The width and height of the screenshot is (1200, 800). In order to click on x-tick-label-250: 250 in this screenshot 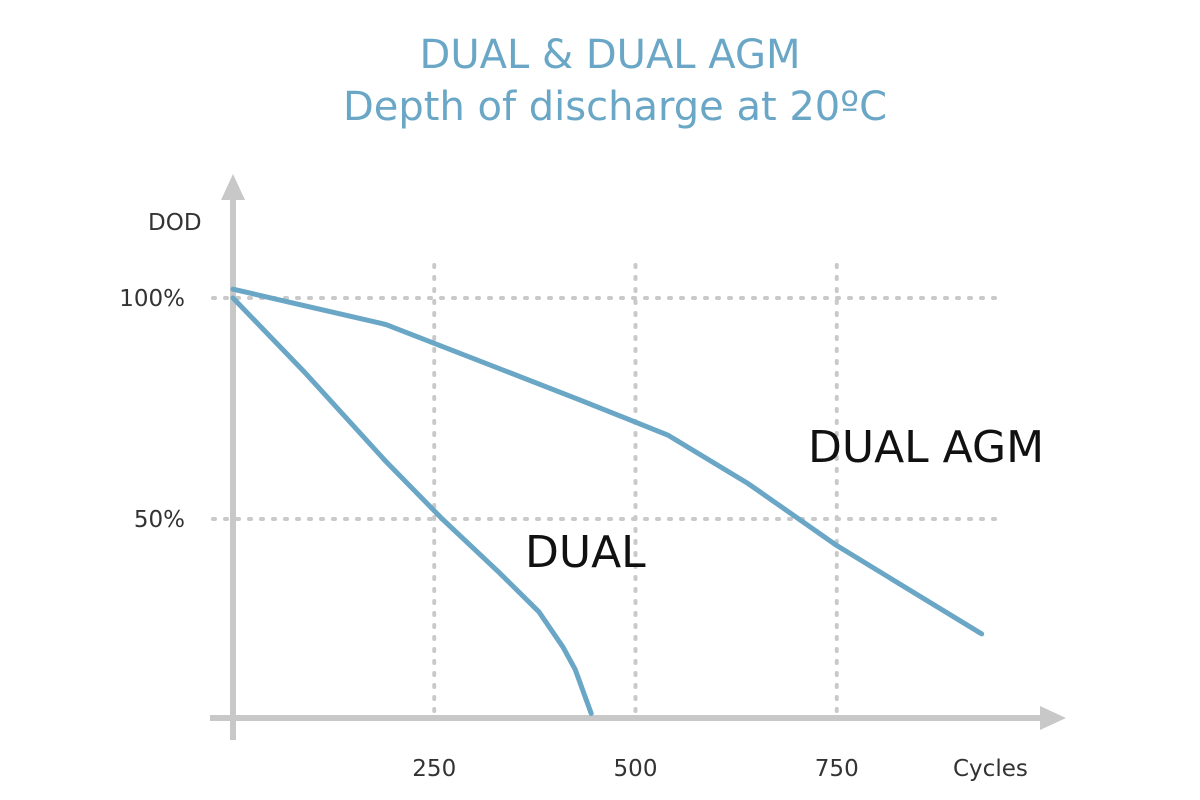, I will do `click(434, 769)`.